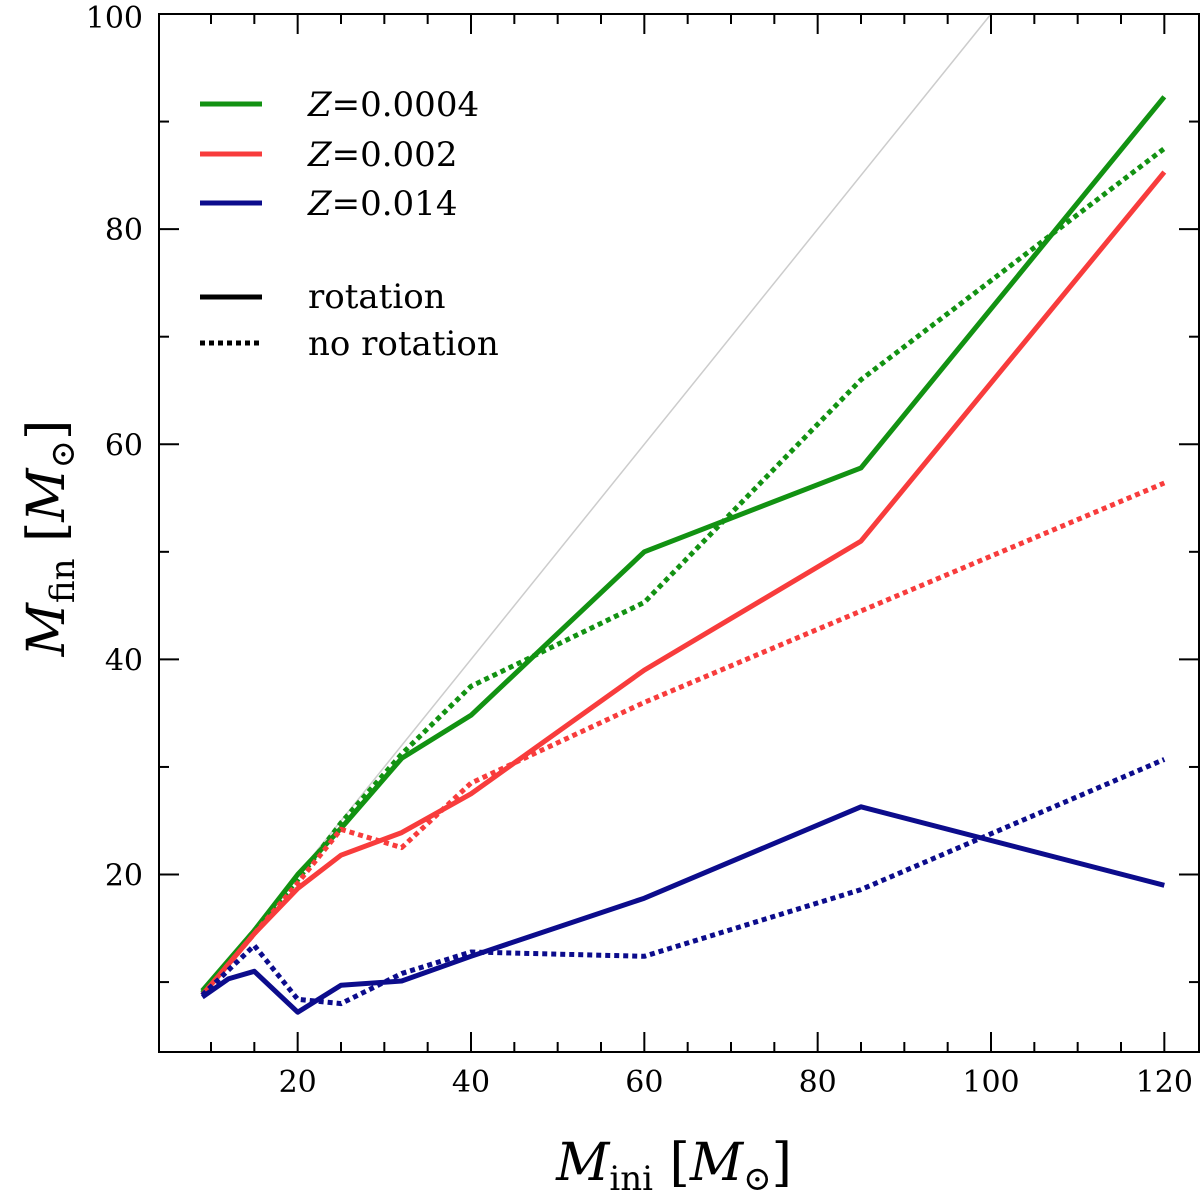 The image size is (1200, 1195). I want to click on x-tick-label: 20, so click(298, 1082).